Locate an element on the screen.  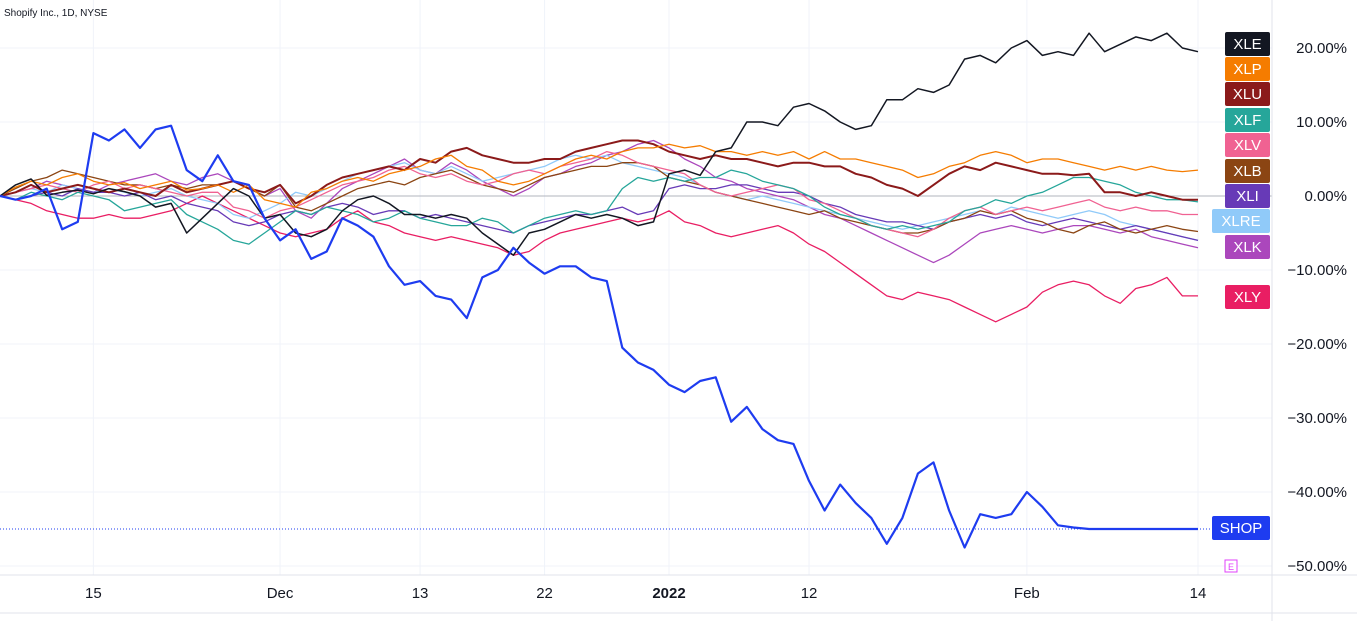
tag-xlv: XLV is located at coordinates (1247, 145).